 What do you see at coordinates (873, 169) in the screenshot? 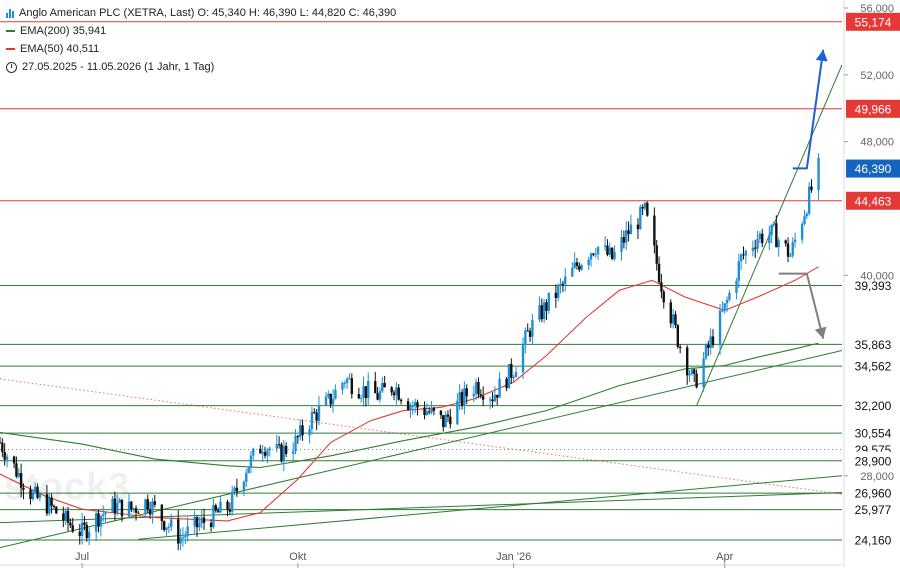
I see `price-label: 46,390` at bounding box center [873, 169].